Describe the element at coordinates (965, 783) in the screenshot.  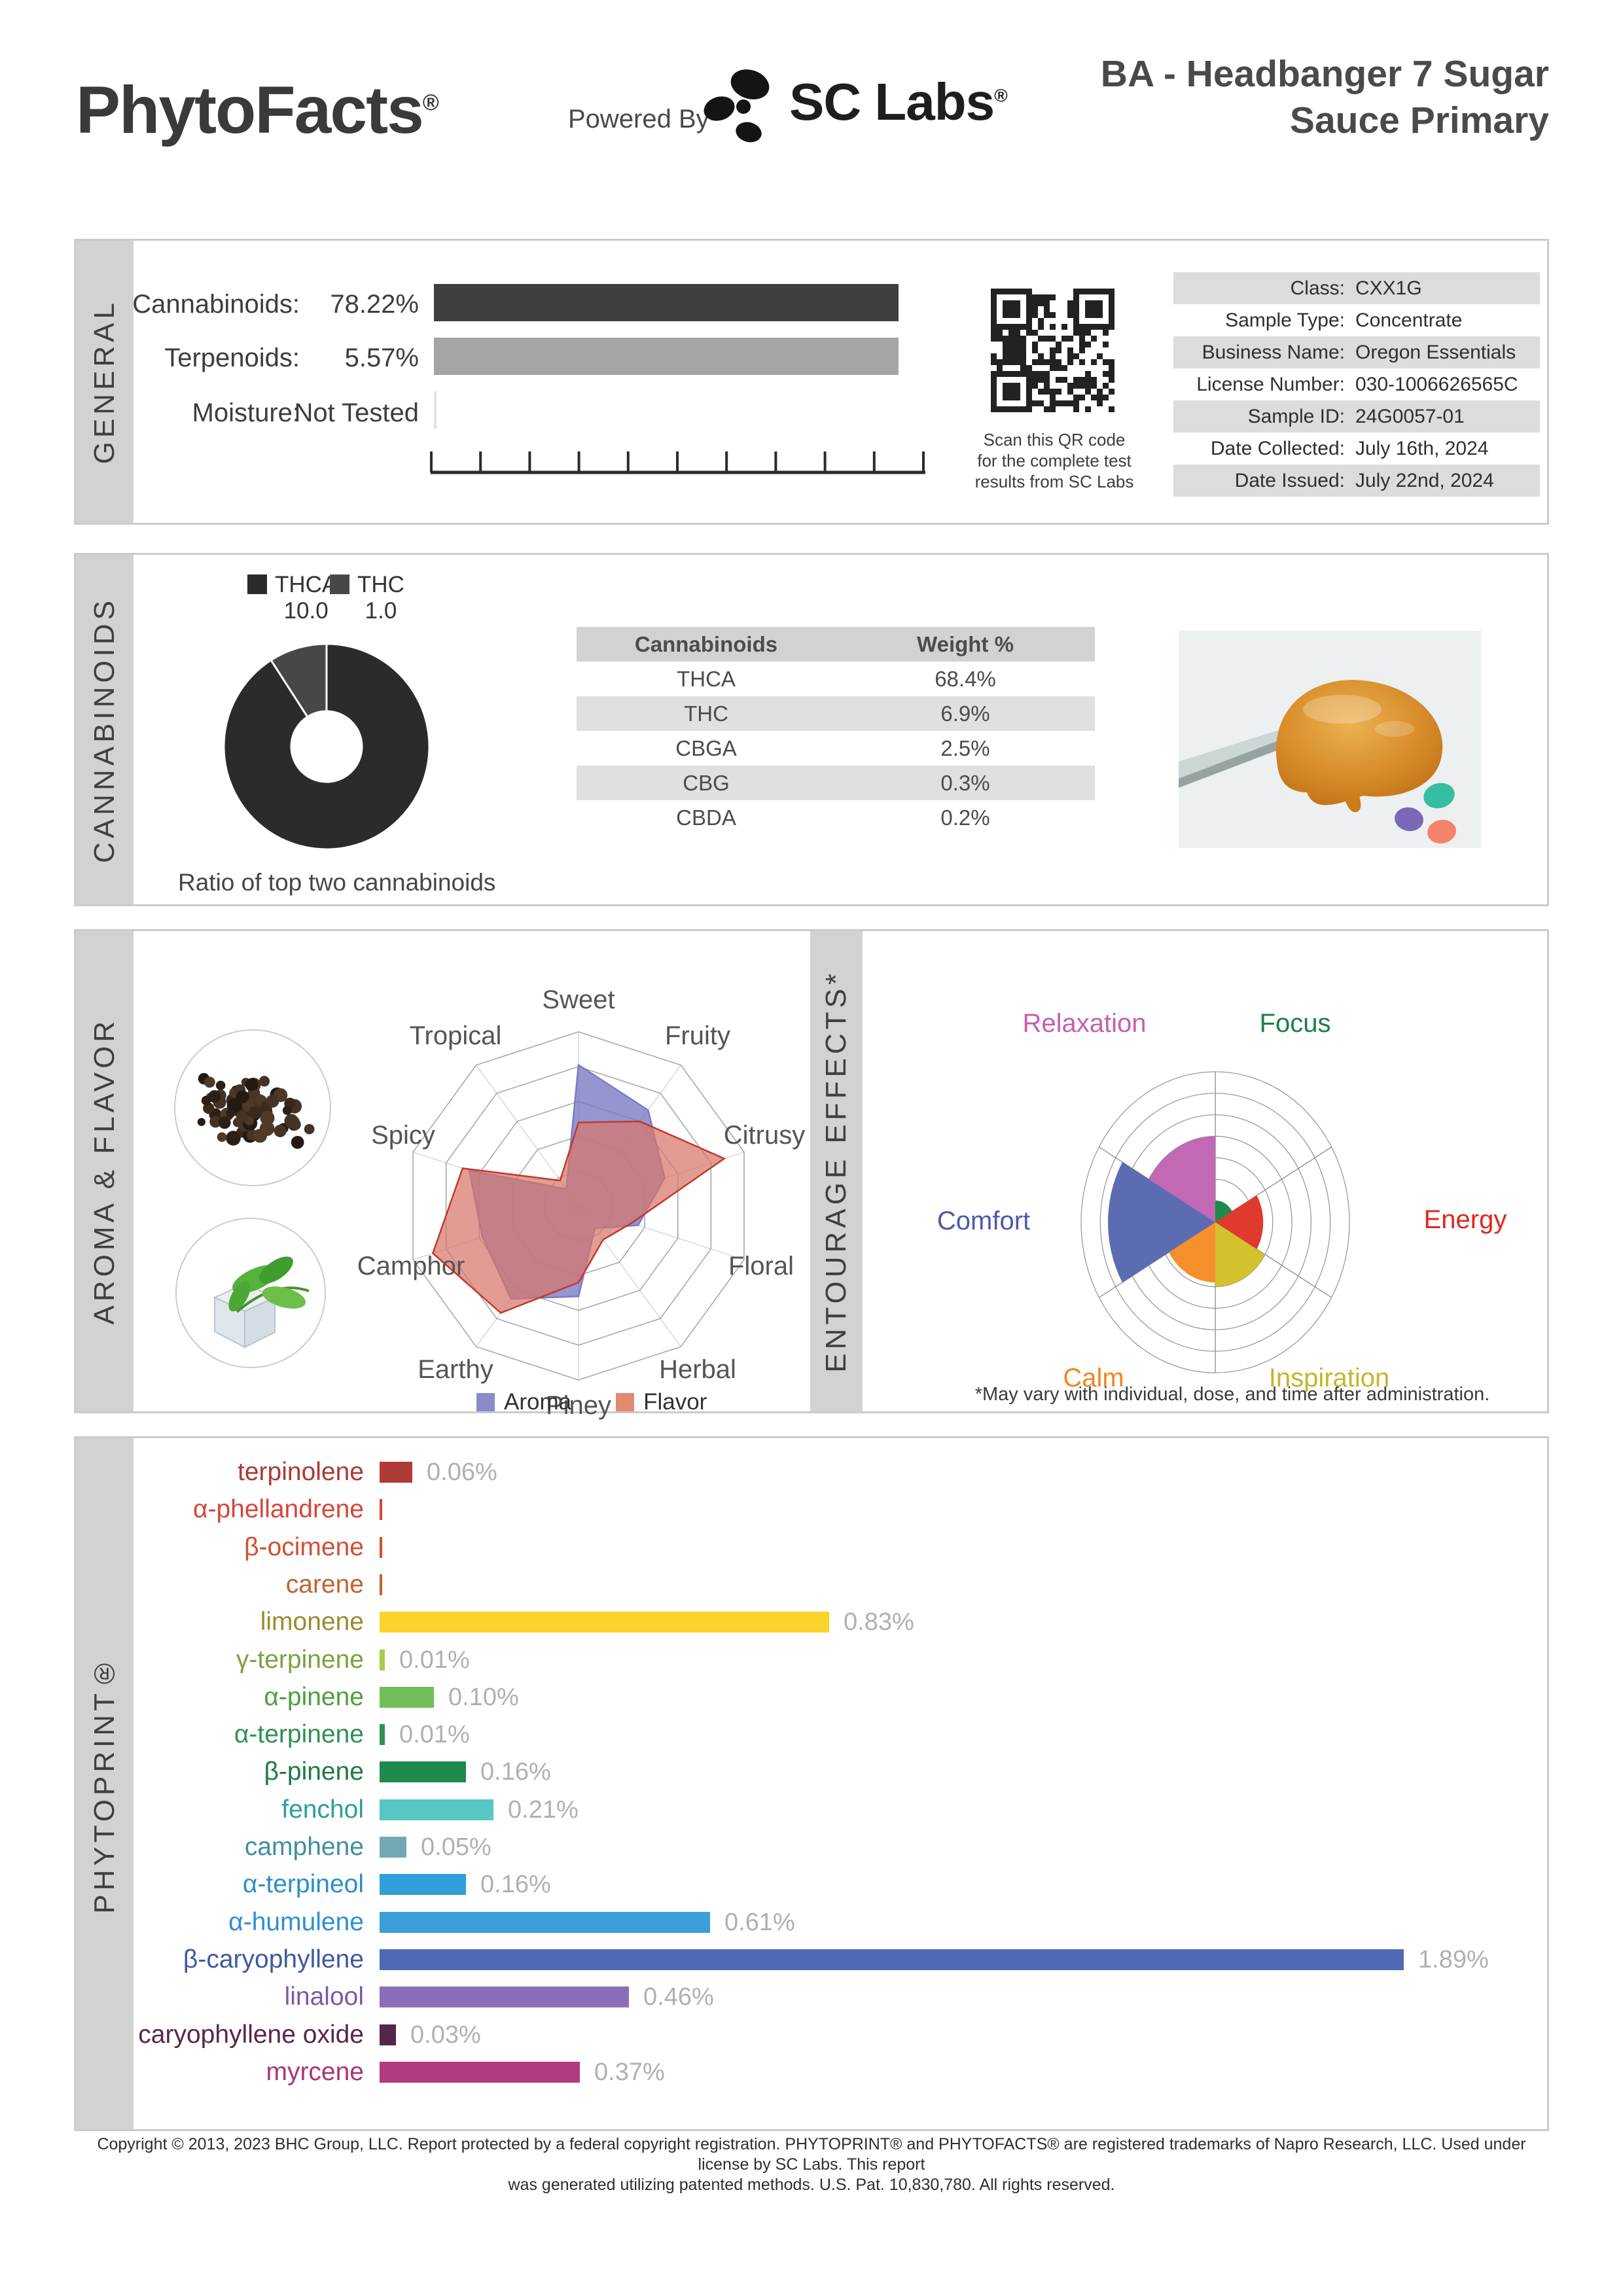
I see `cannabinoid-weight: 0.3%` at that location.